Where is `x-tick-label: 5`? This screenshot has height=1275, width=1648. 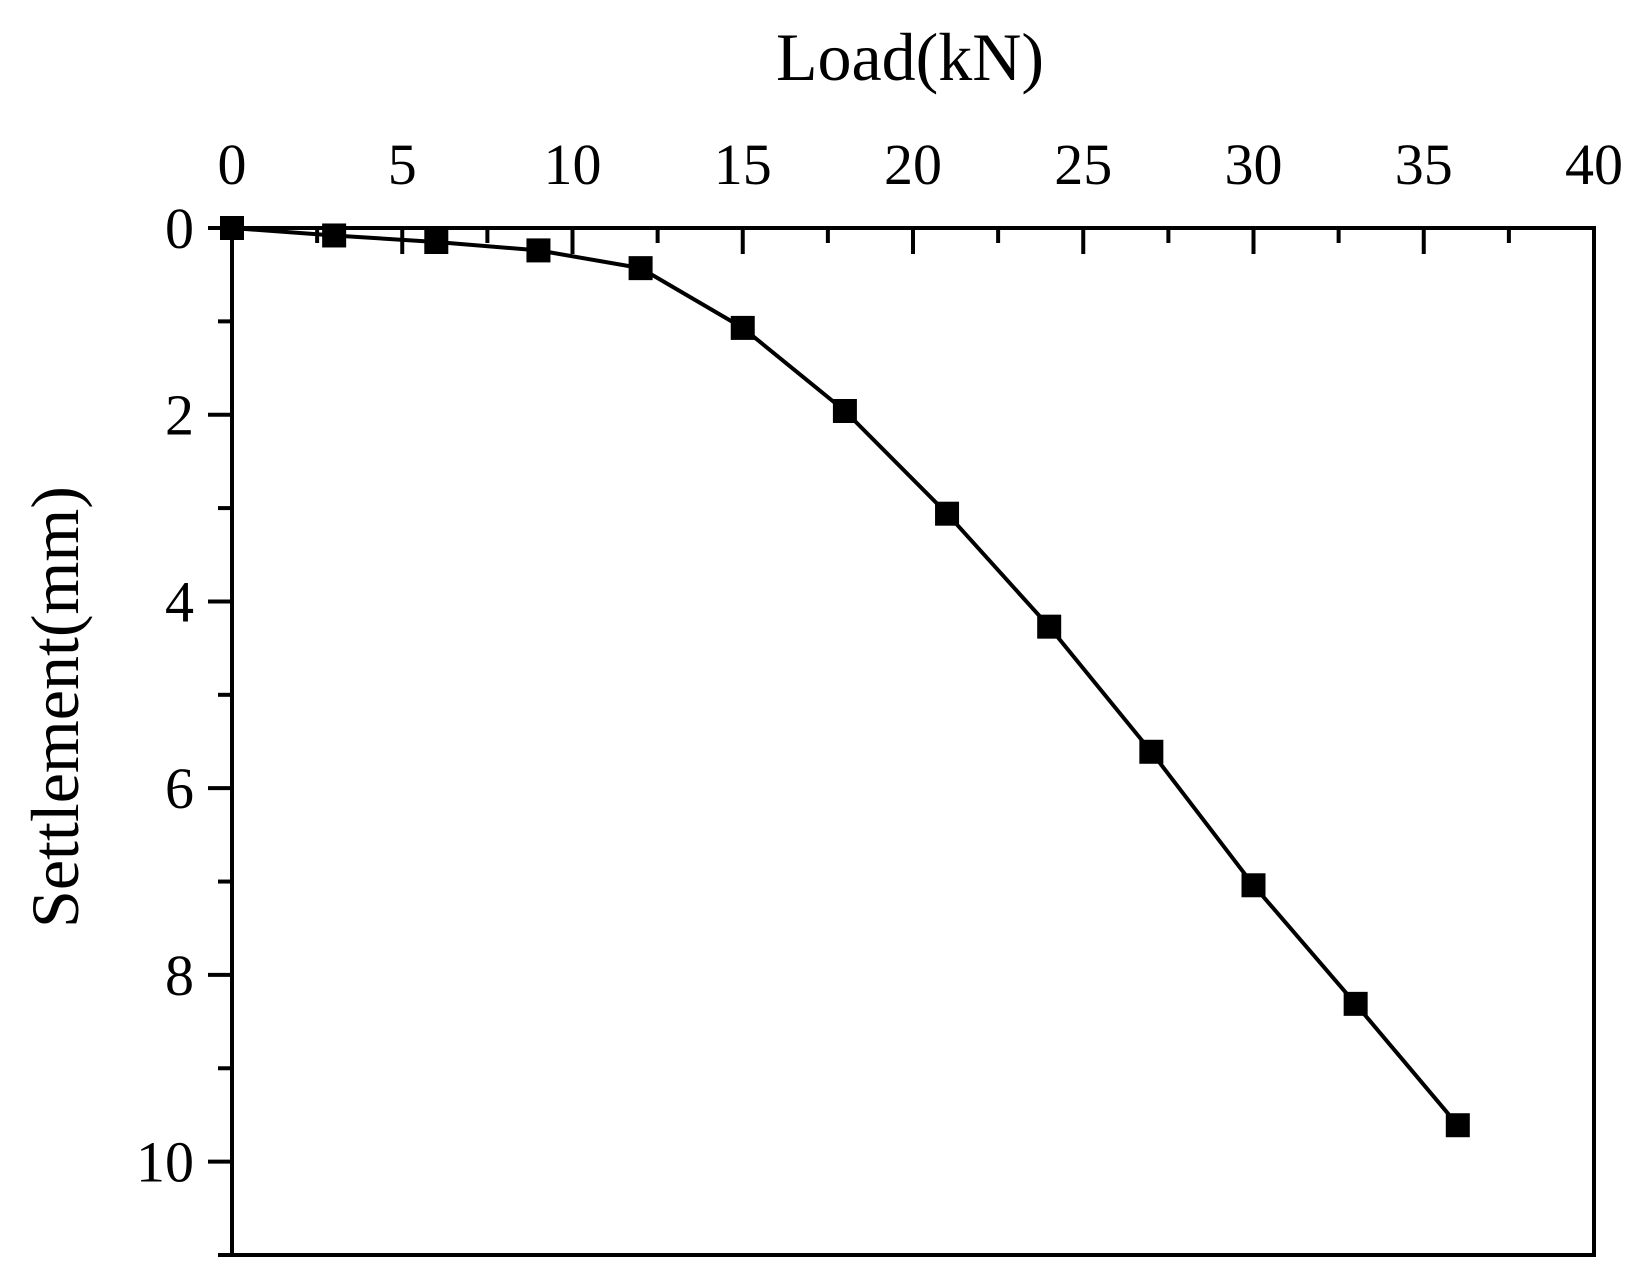 x-tick-label: 5 is located at coordinates (402, 164).